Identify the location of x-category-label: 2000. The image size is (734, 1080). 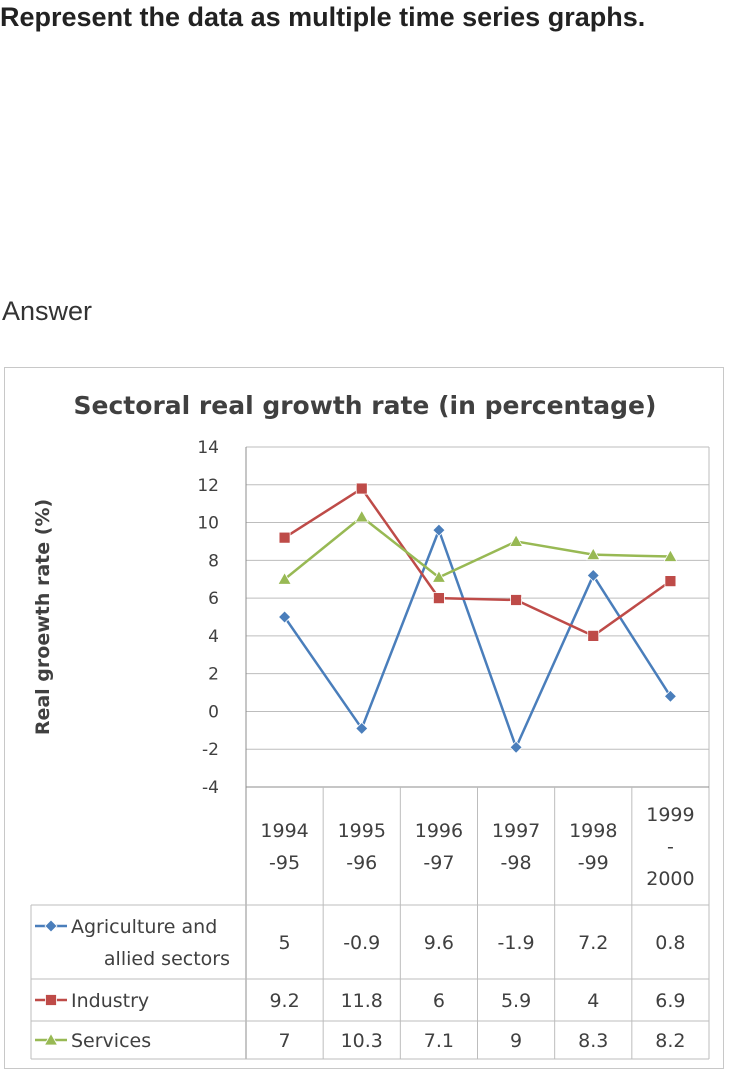
(670, 879).